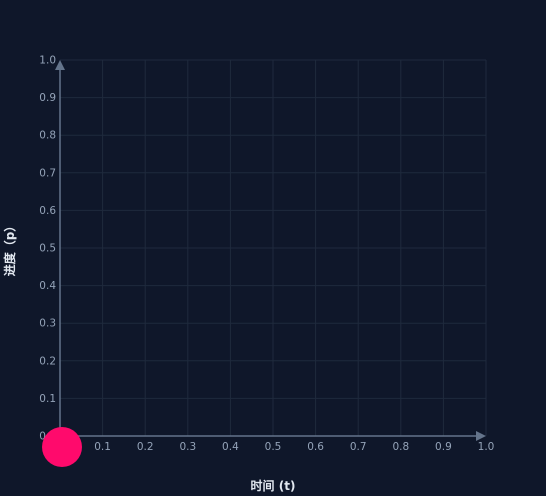  I want to click on y-tick-label: 0.6, so click(47, 211).